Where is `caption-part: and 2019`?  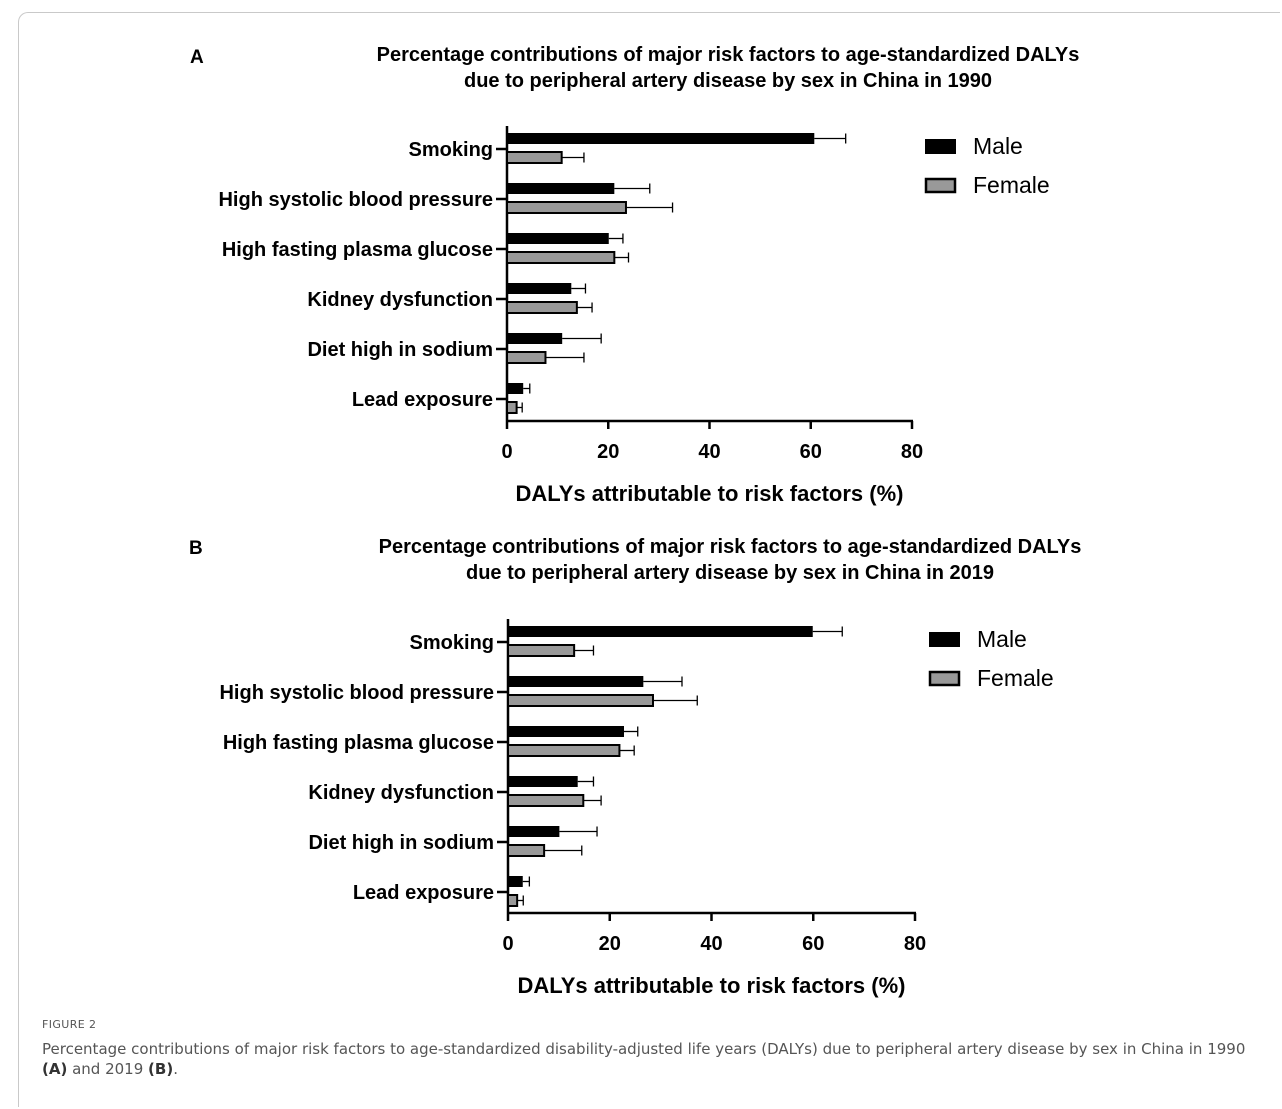 caption-part: and 2019 is located at coordinates (108, 1069).